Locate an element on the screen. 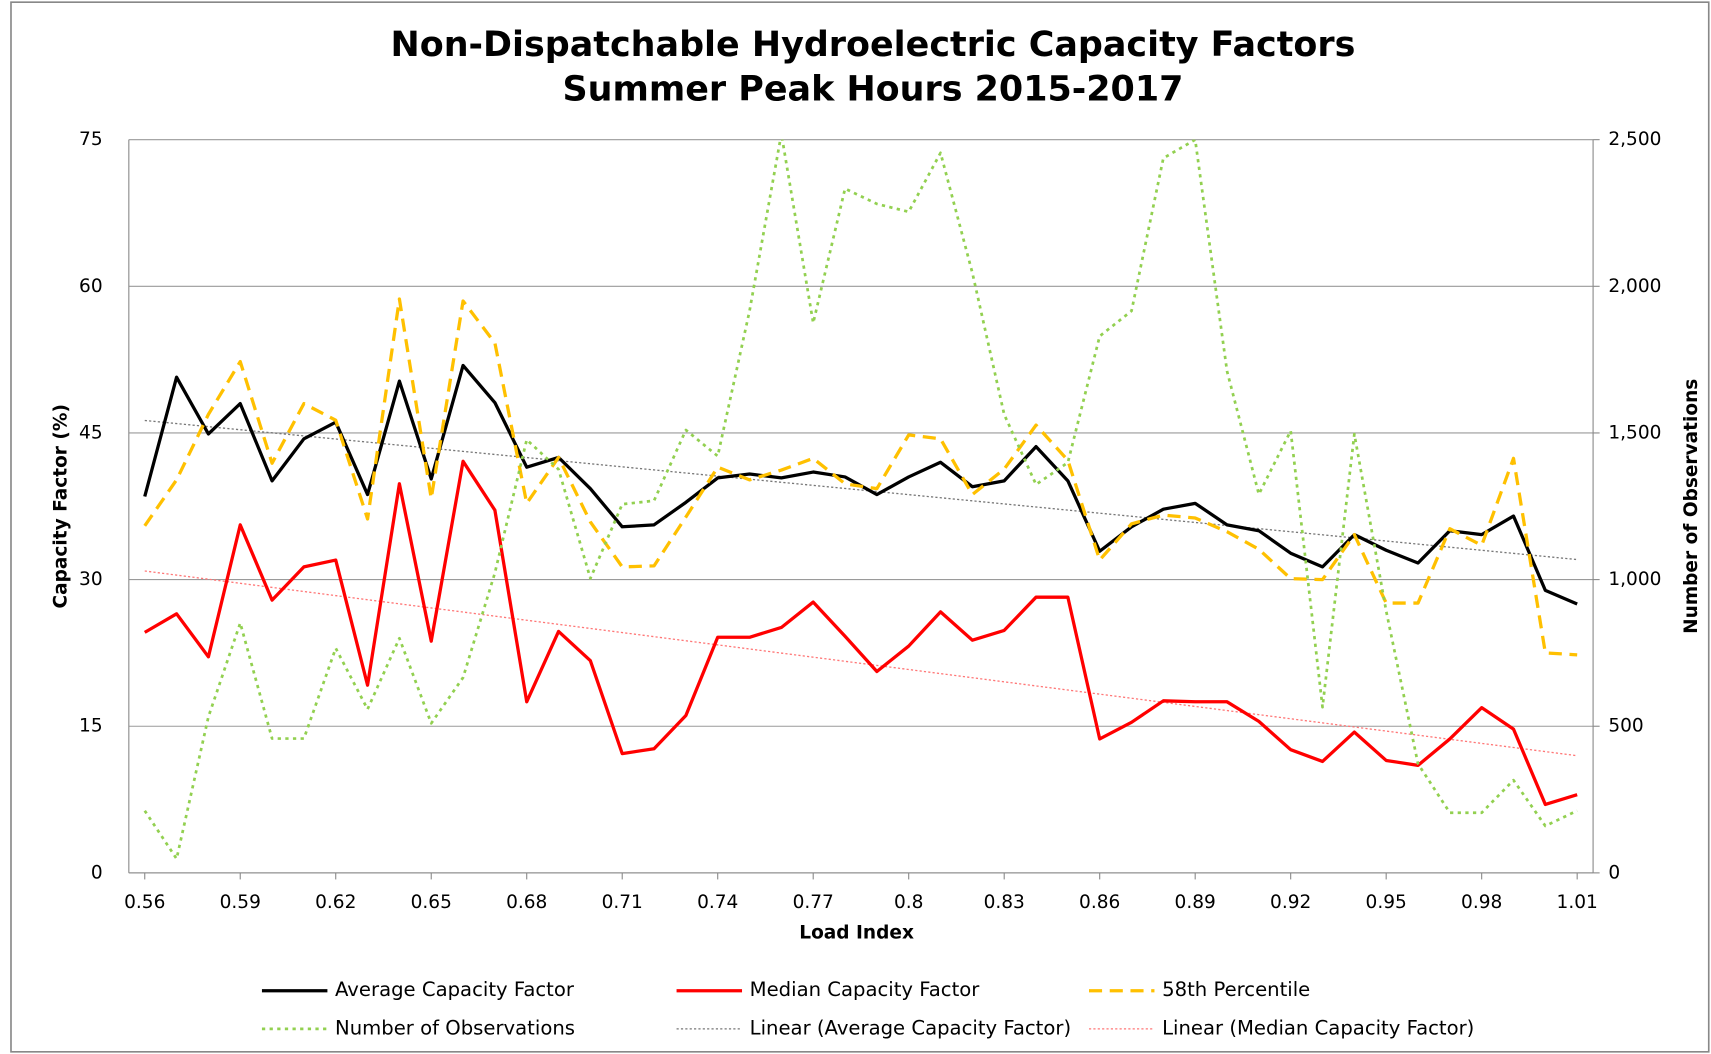 Image resolution: width=1711 pixels, height=1054 pixels. legend-label: 58th Percentile is located at coordinates (1236, 989).